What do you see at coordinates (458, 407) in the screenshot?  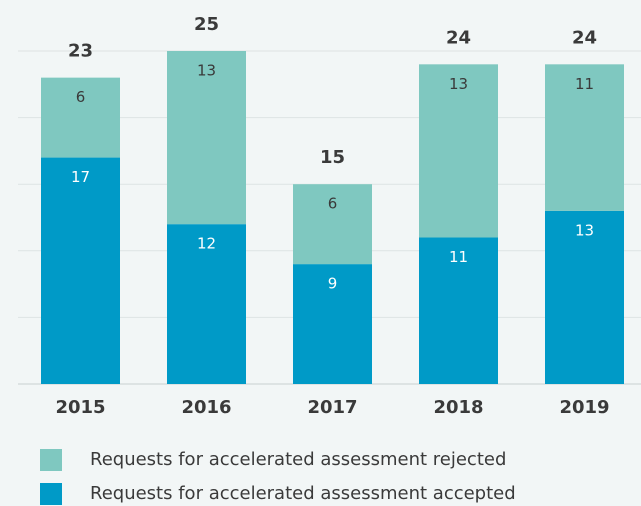 I see `x-tick-label: 2018` at bounding box center [458, 407].